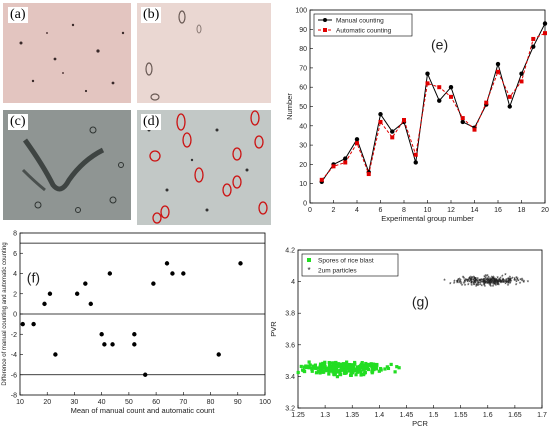 This screenshot has height=433, width=550. What do you see at coordinates (207, 167) in the screenshot?
I see `micrograph-d-texture` at bounding box center [207, 167].